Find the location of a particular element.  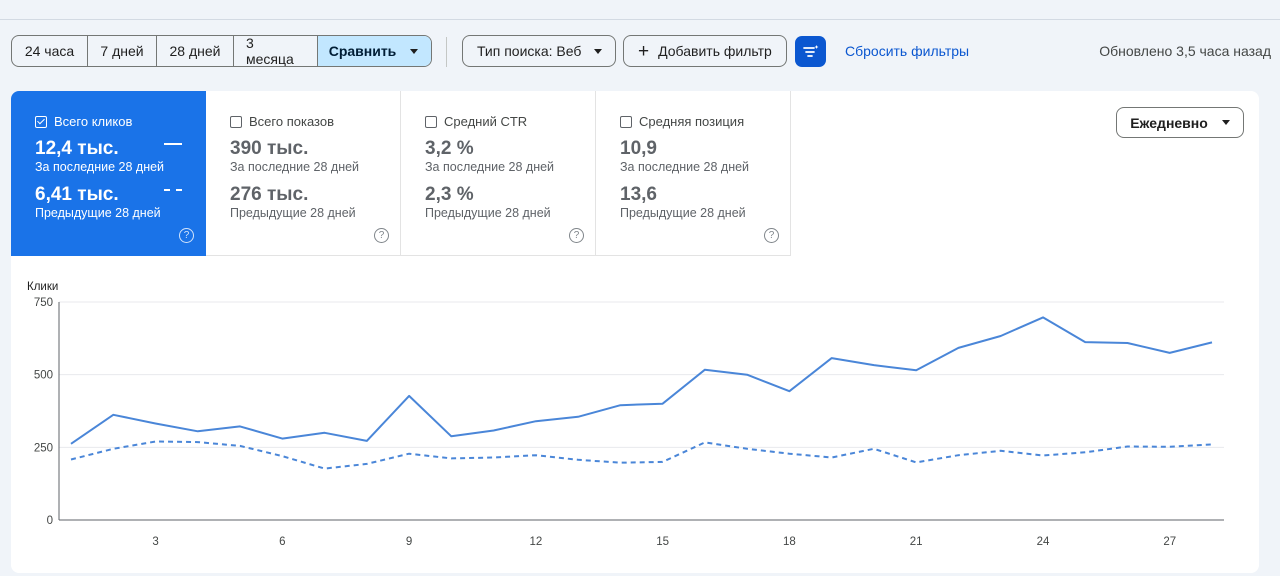

x-tick-label: 27 is located at coordinates (1169, 542).